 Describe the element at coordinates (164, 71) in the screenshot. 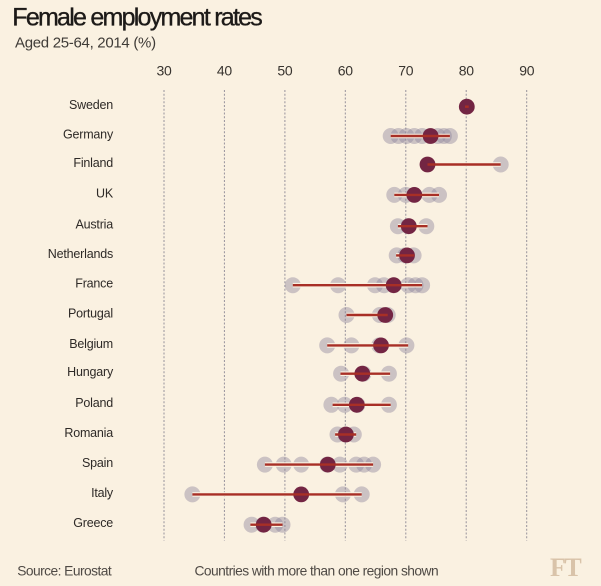

I see `svg-text: 30` at that location.